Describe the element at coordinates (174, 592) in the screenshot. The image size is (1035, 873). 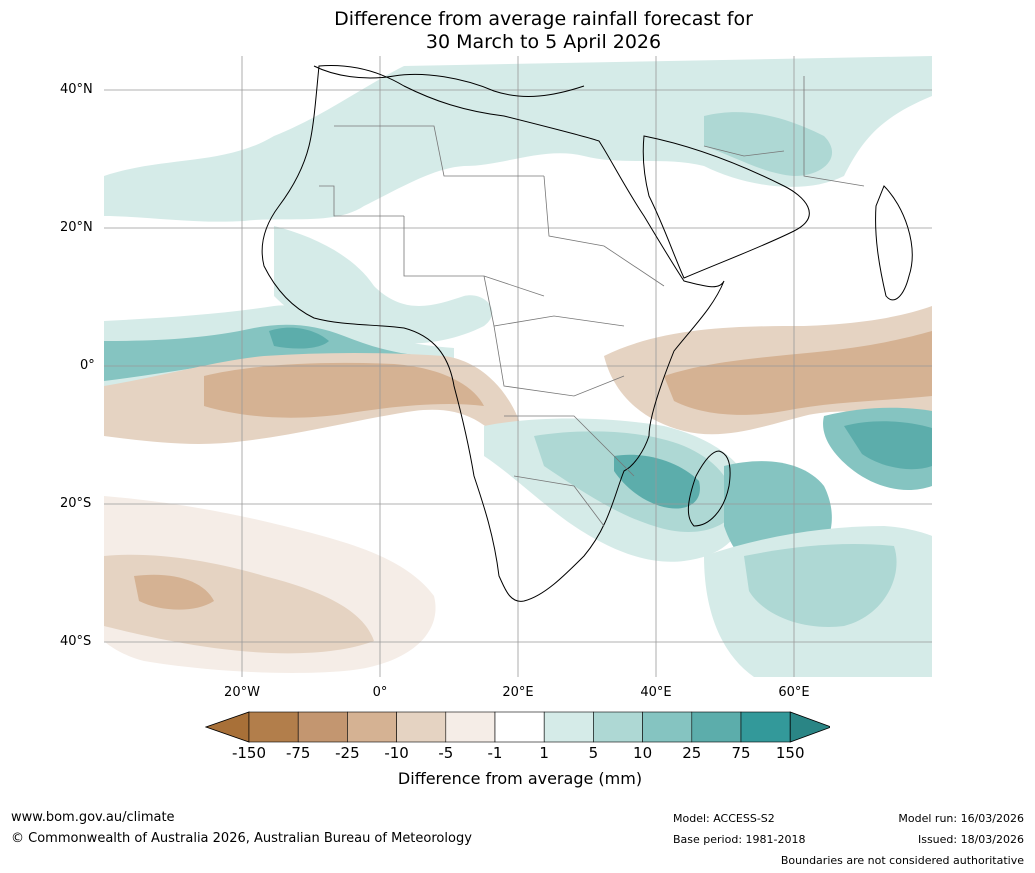
I see `anomaly-region-south-atlantic-dry-strong` at that location.